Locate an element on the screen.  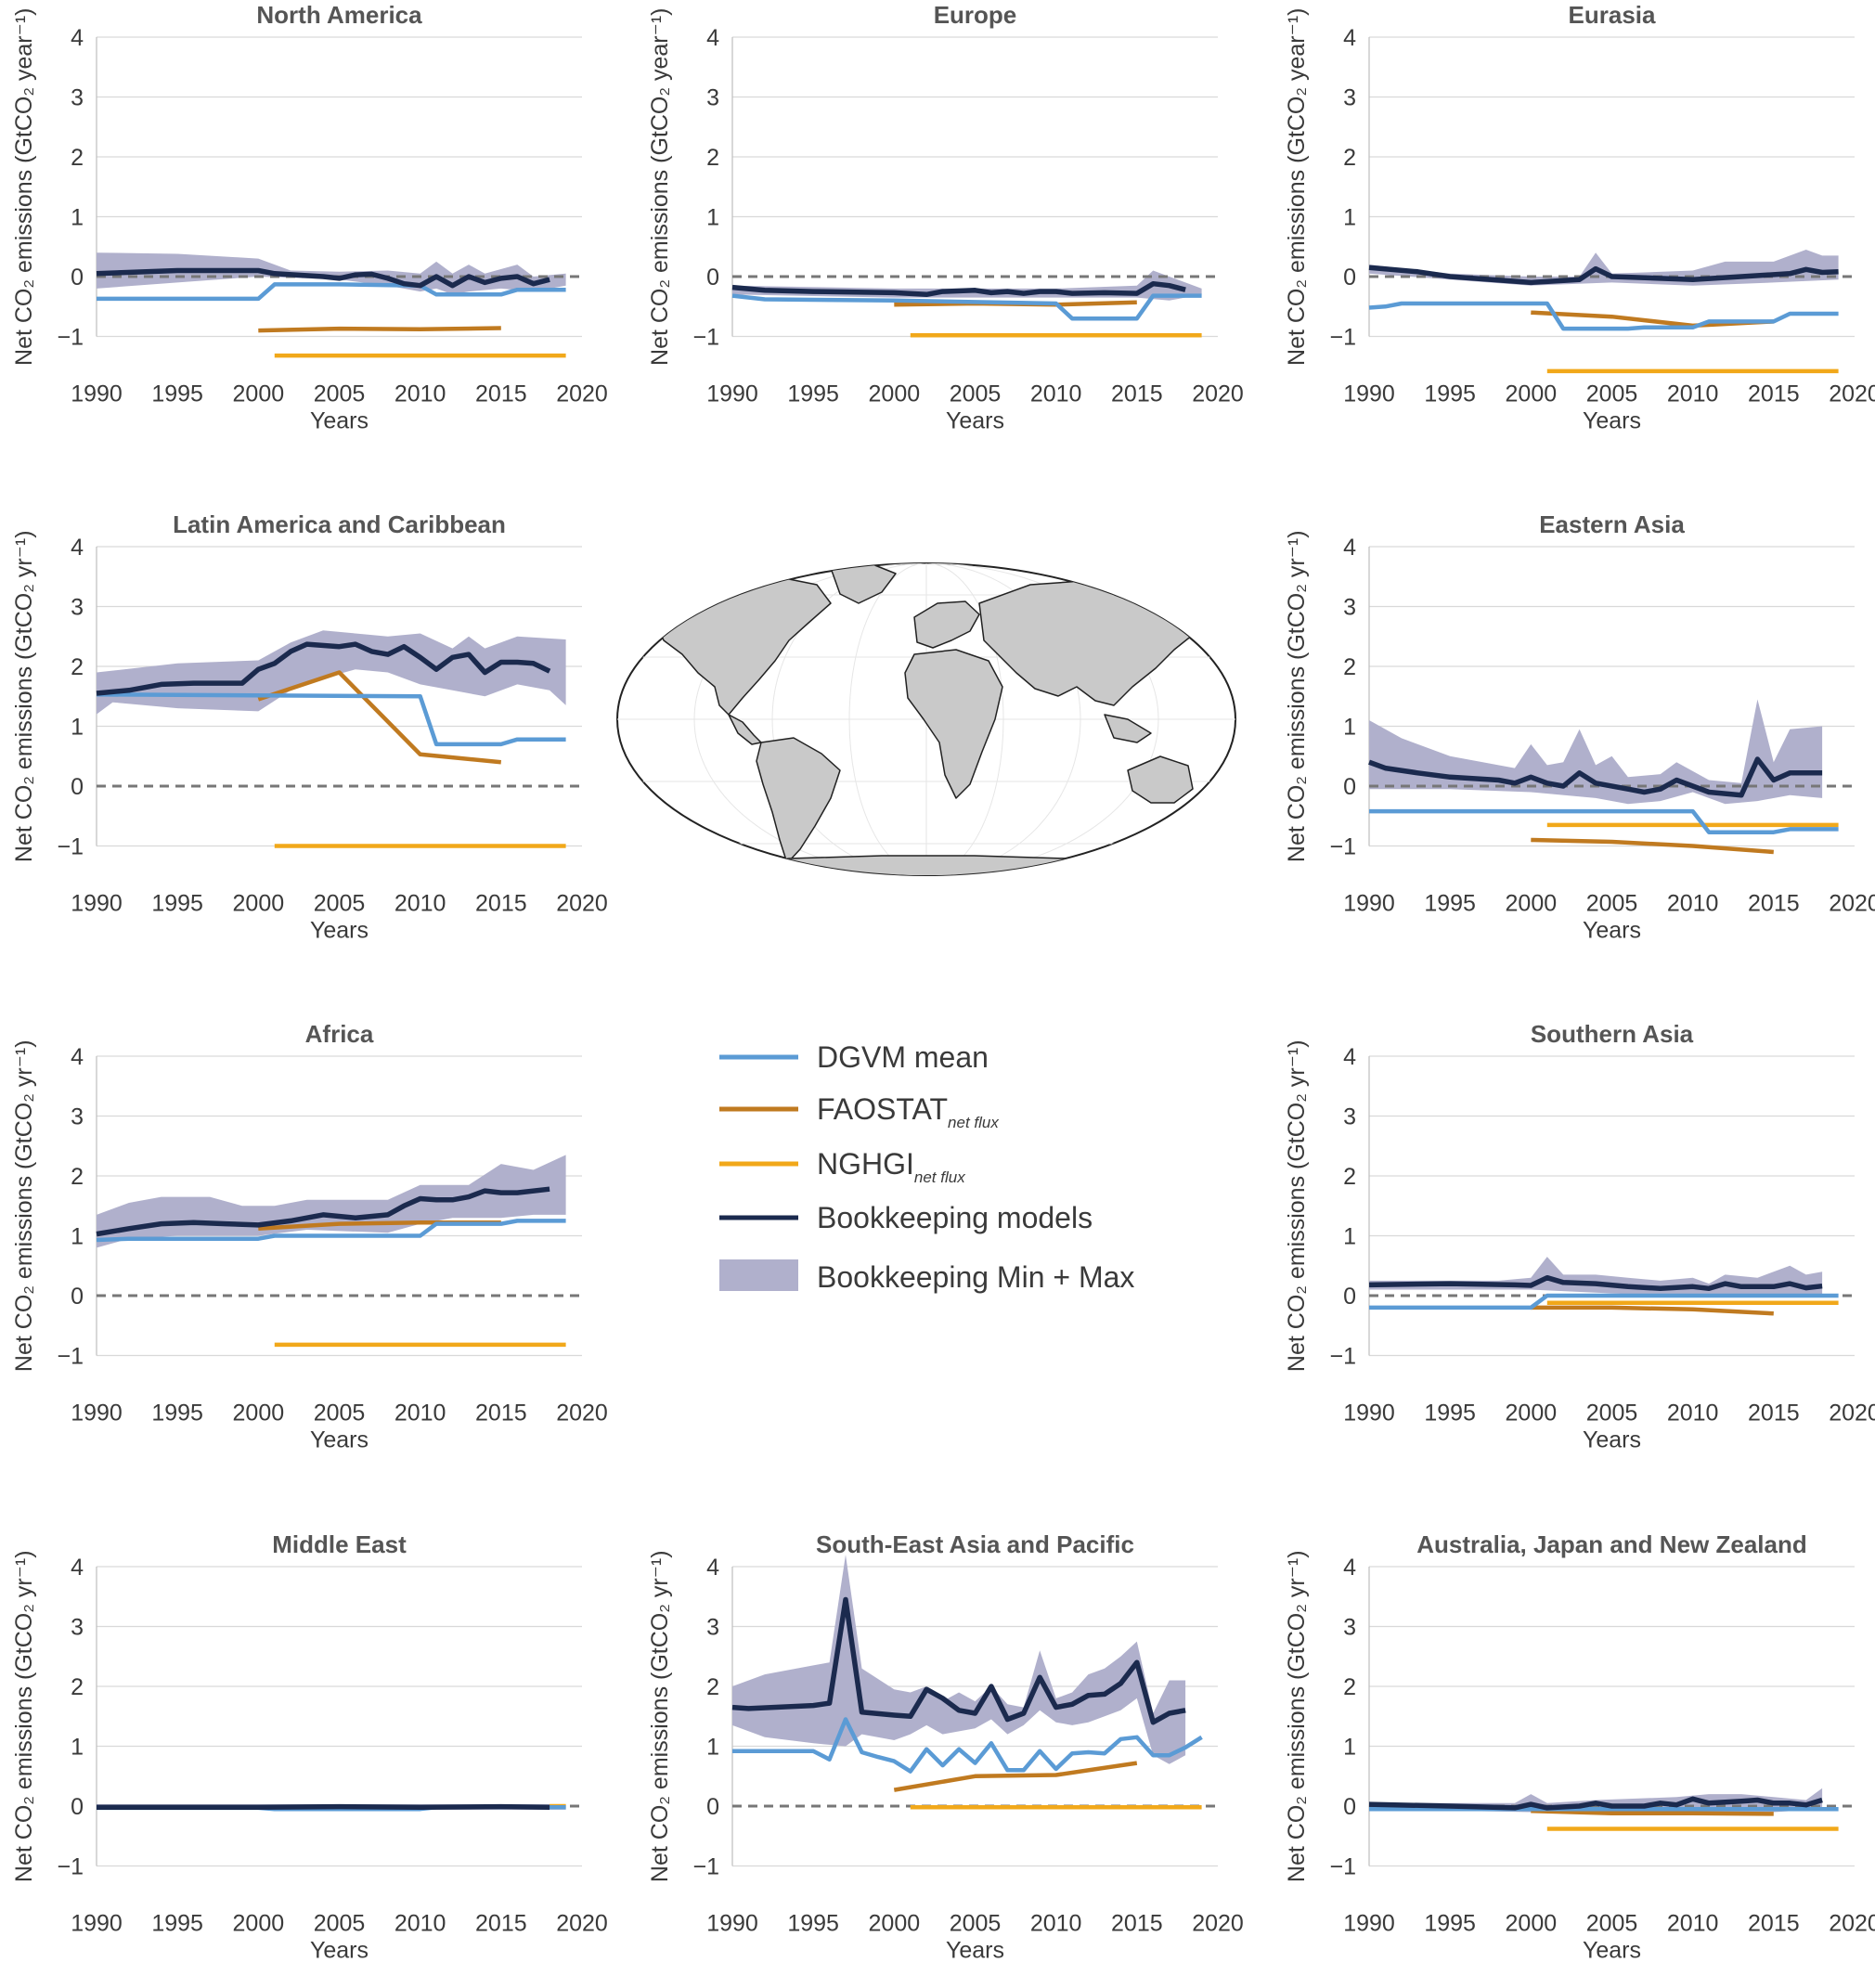
europe-shape is located at coordinates (946, 624).